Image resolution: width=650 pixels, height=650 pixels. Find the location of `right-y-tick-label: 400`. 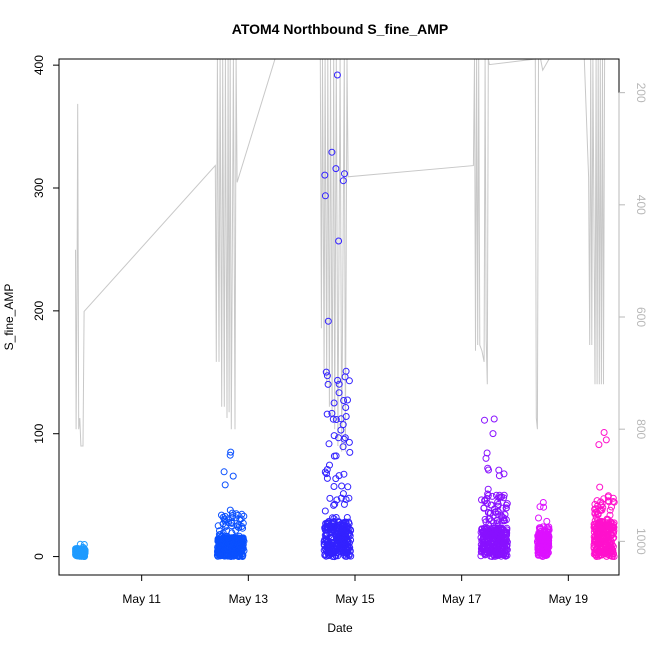

right-y-tick-label: 400 is located at coordinates (641, 205).